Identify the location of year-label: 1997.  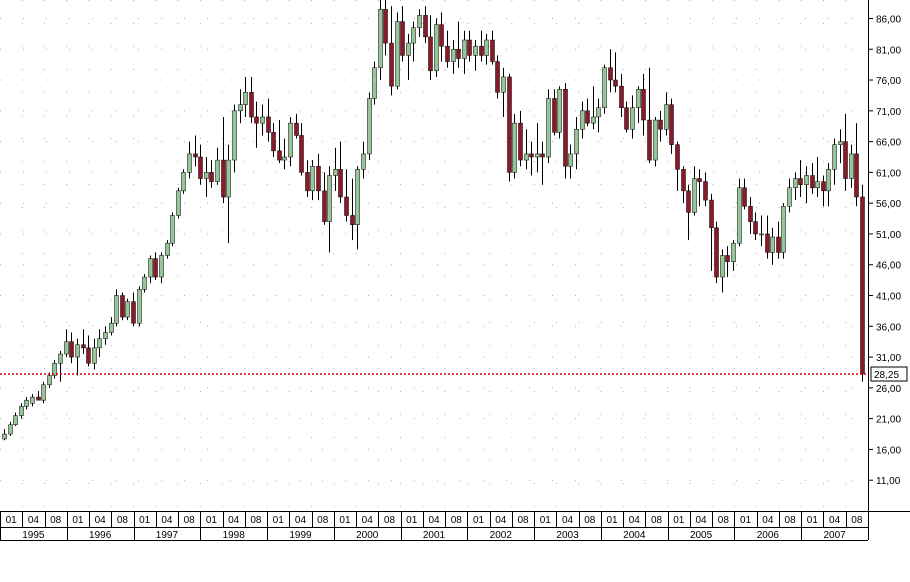
(167, 535).